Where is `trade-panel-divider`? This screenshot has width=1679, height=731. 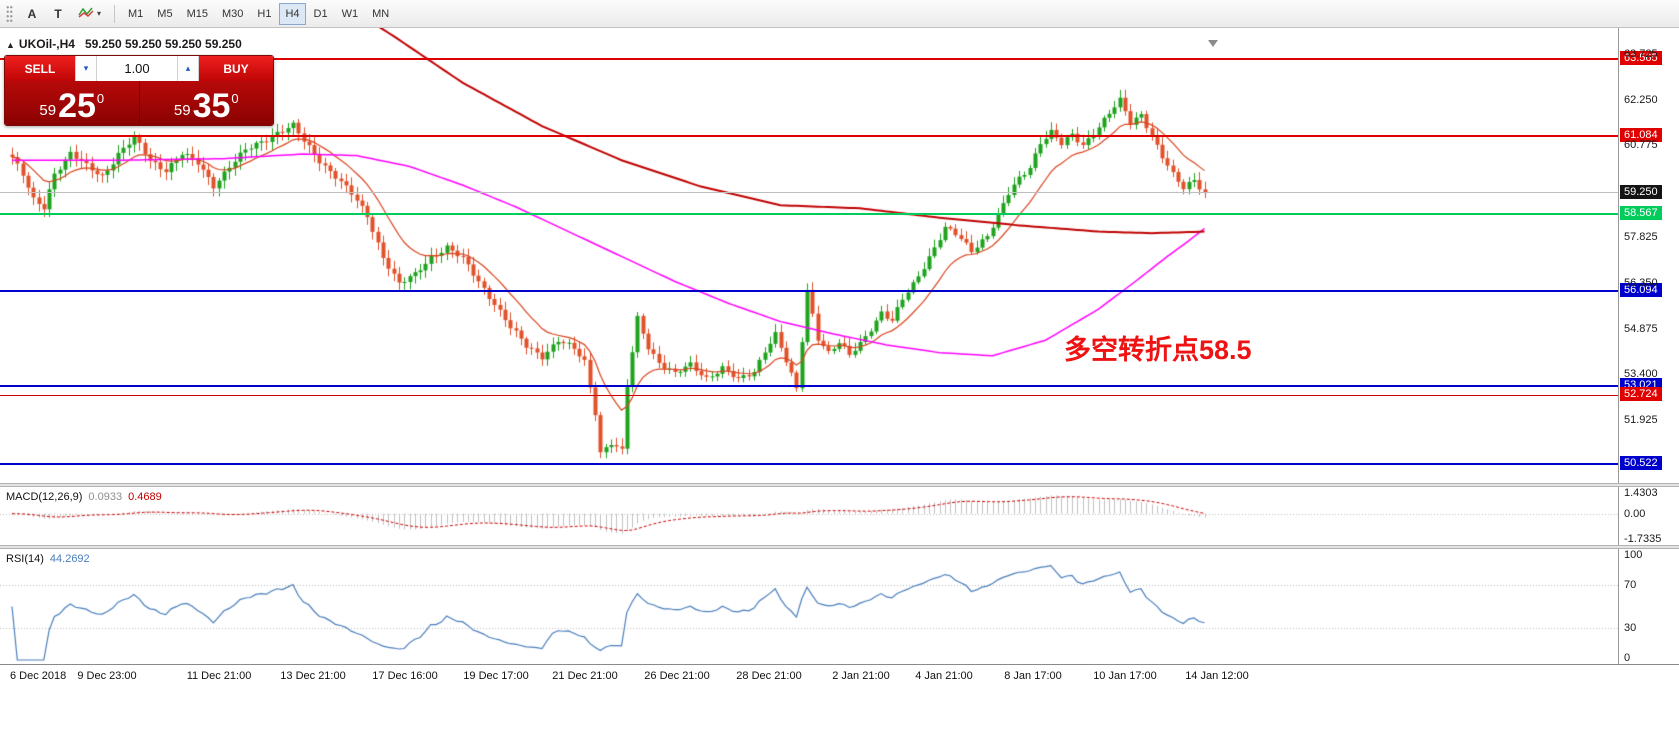
trade-panel-divider is located at coordinates (139, 103).